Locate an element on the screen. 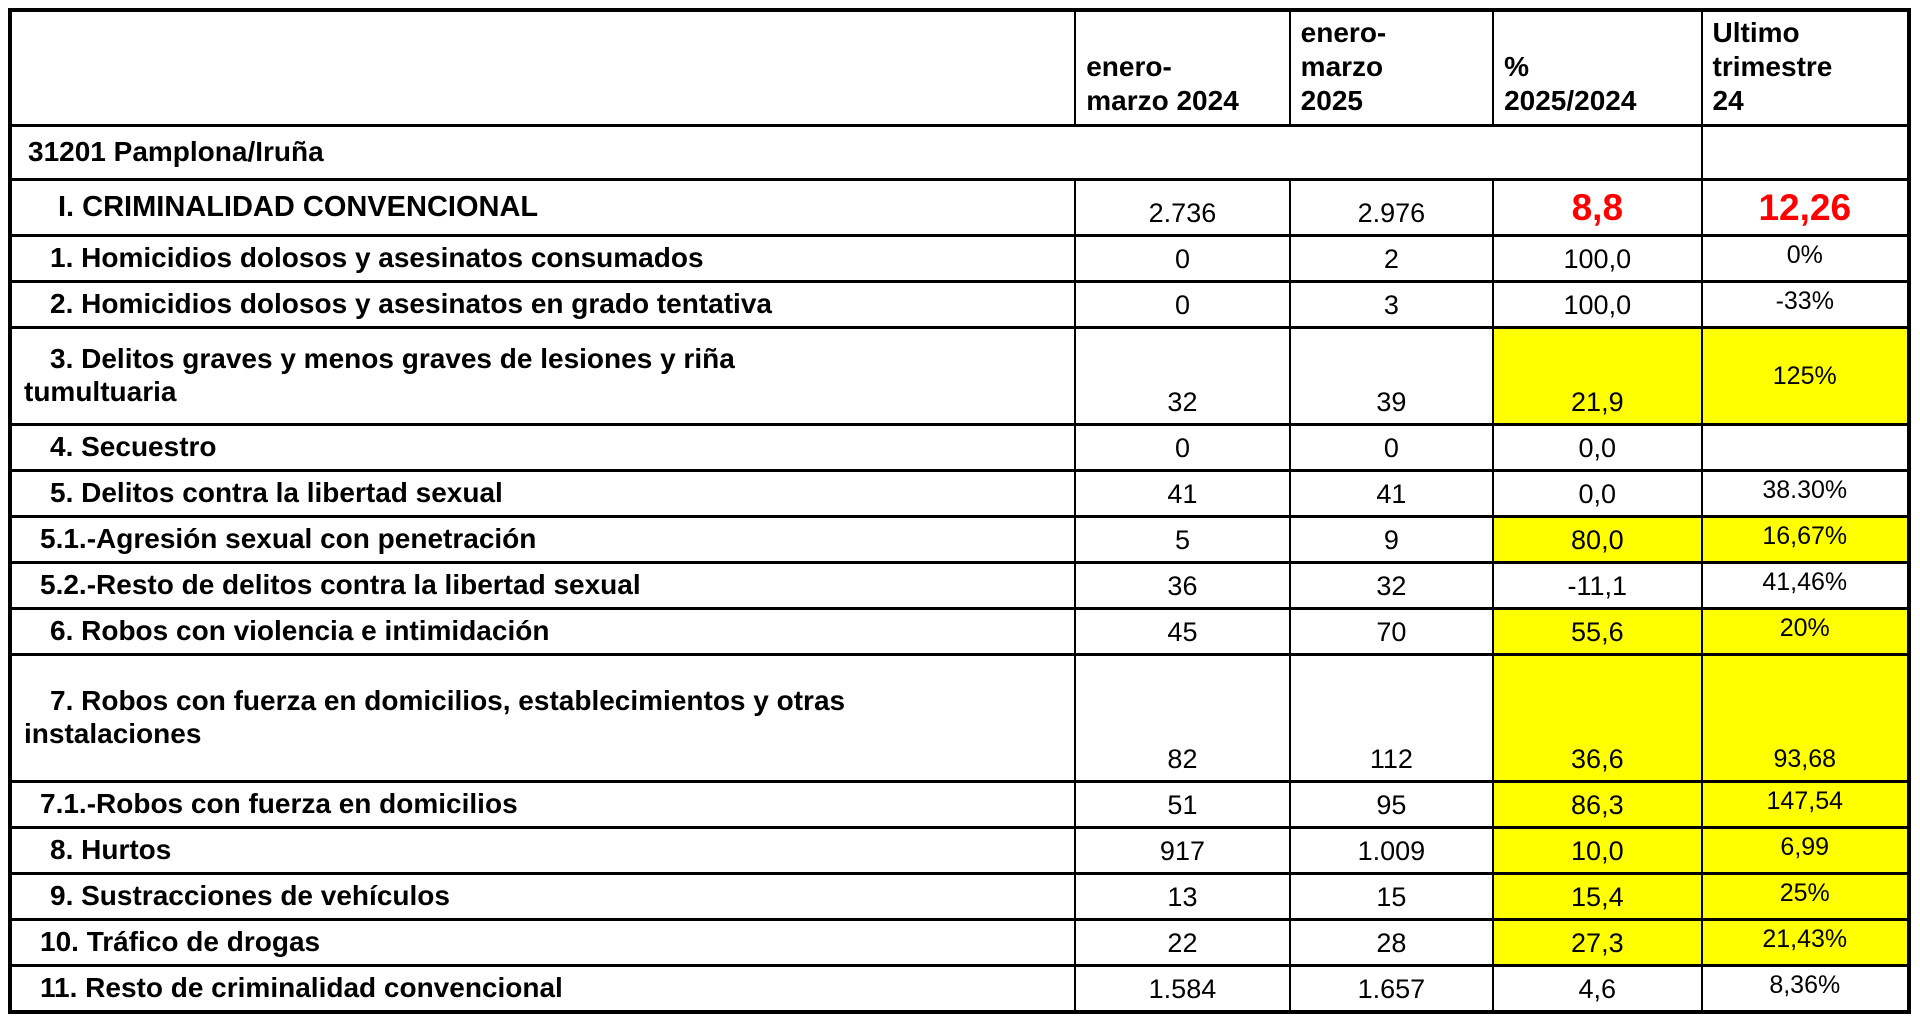 This screenshot has width=1920, height=1017. value-pct: 15,4 is located at coordinates (1597, 897).